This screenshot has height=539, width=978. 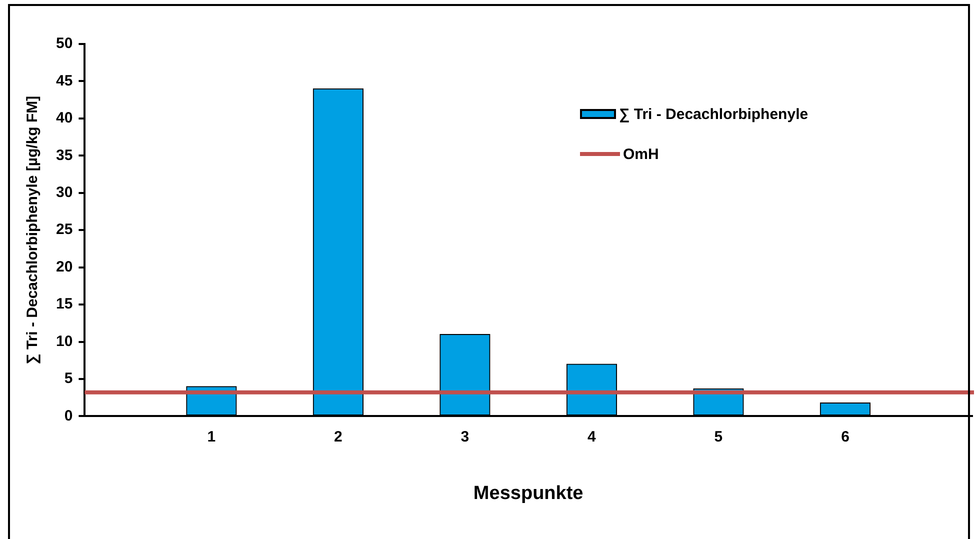 I want to click on x-tick-label: 6, so click(x=845, y=437).